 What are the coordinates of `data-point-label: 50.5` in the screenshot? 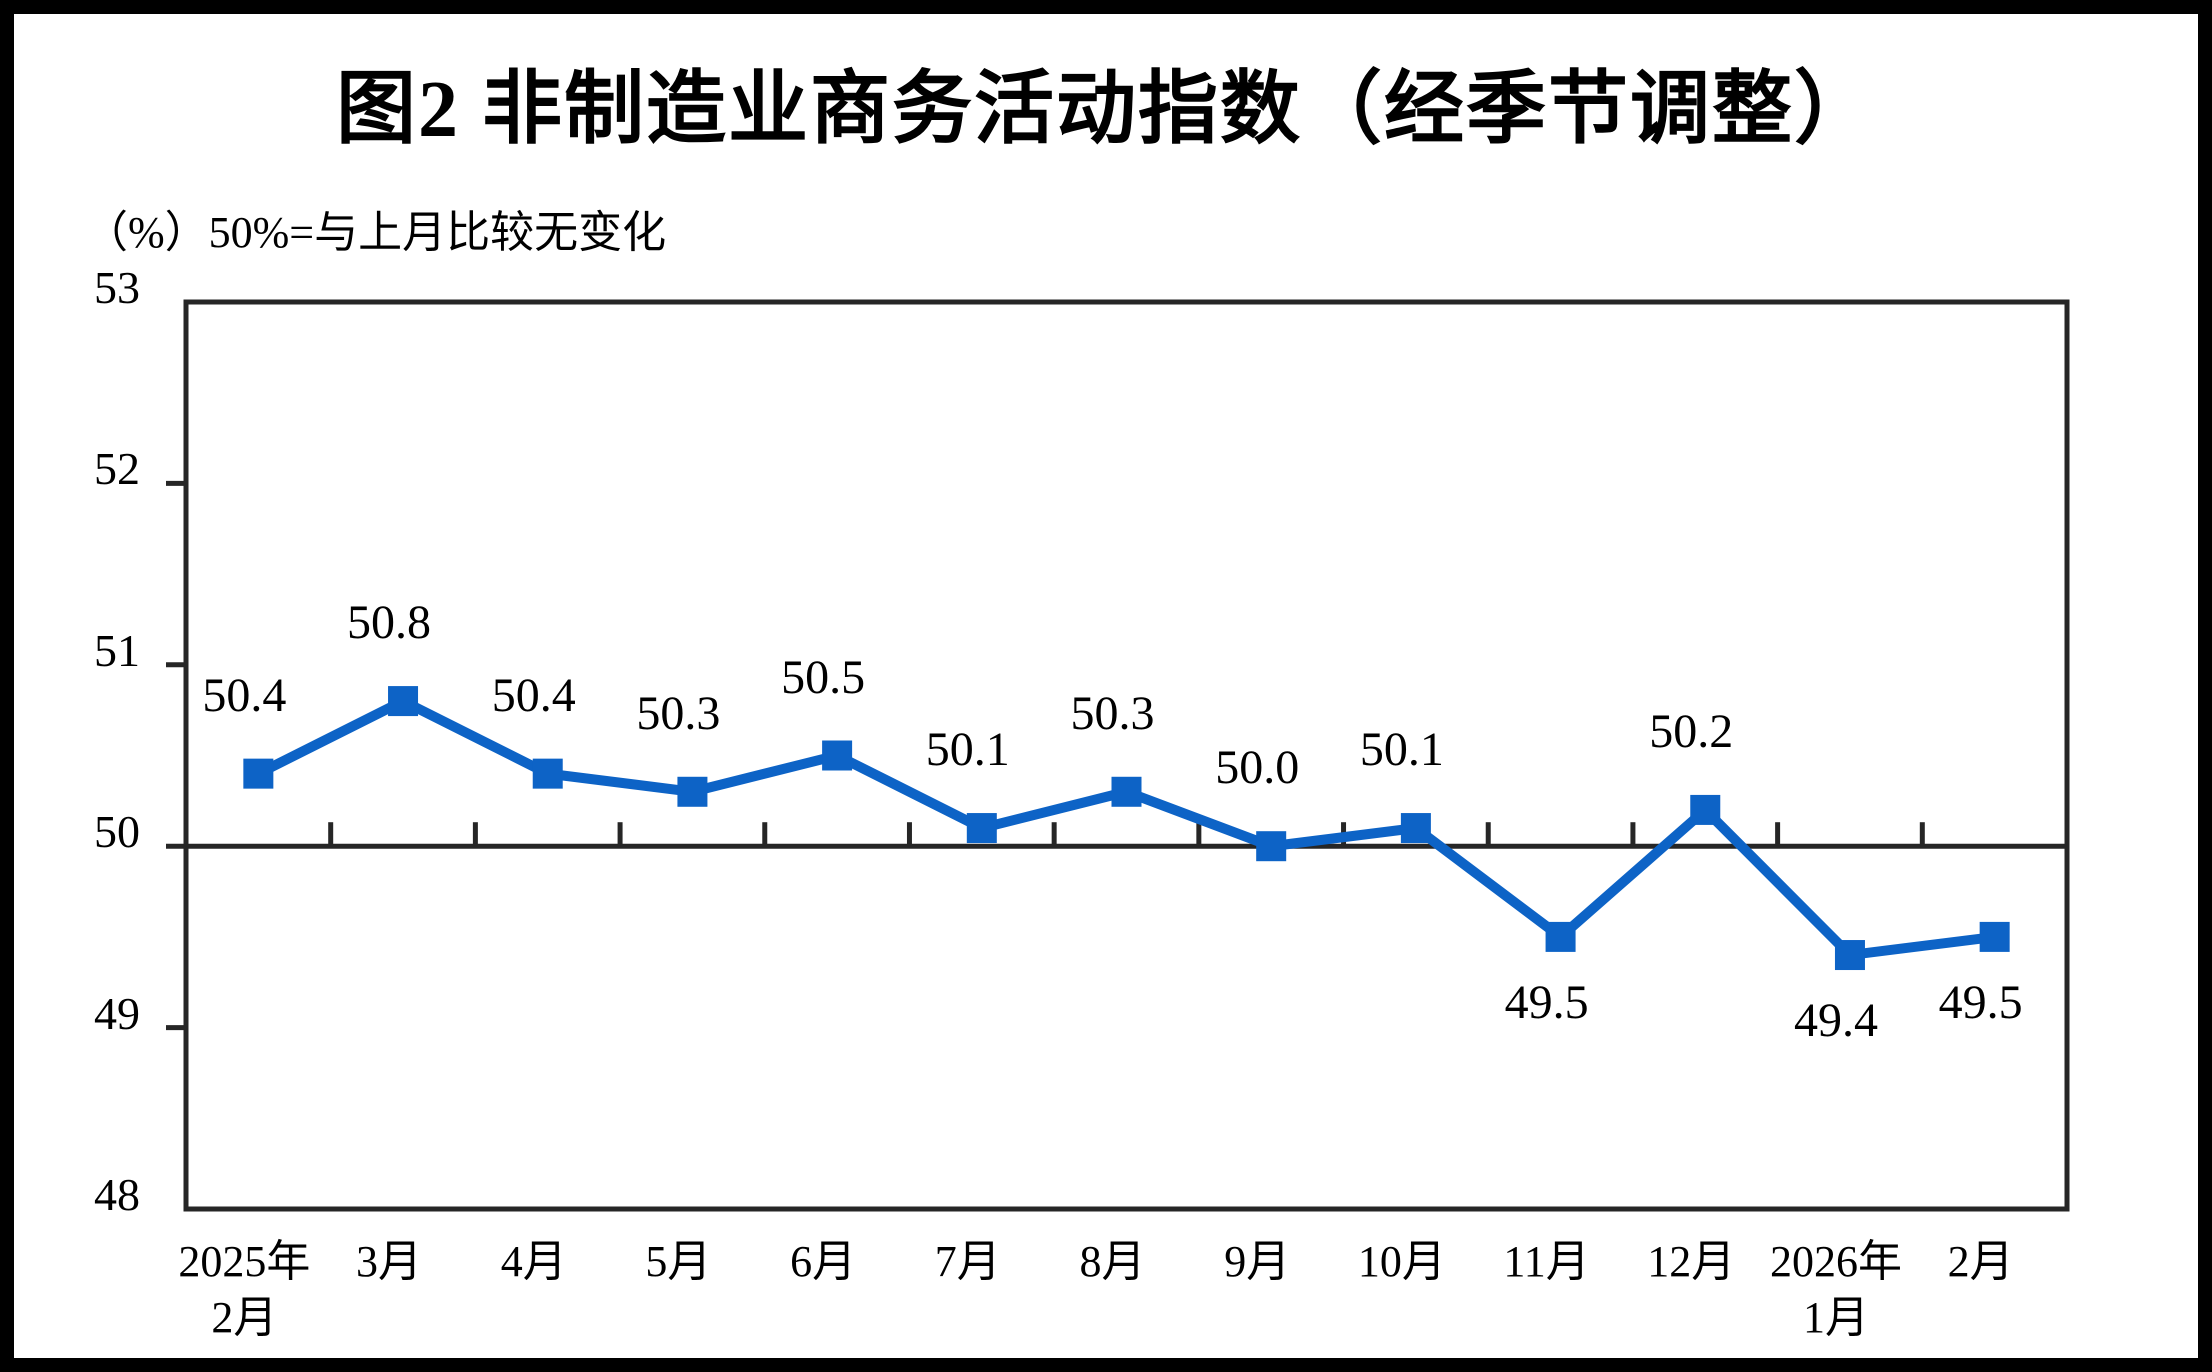 It's located at (823, 677).